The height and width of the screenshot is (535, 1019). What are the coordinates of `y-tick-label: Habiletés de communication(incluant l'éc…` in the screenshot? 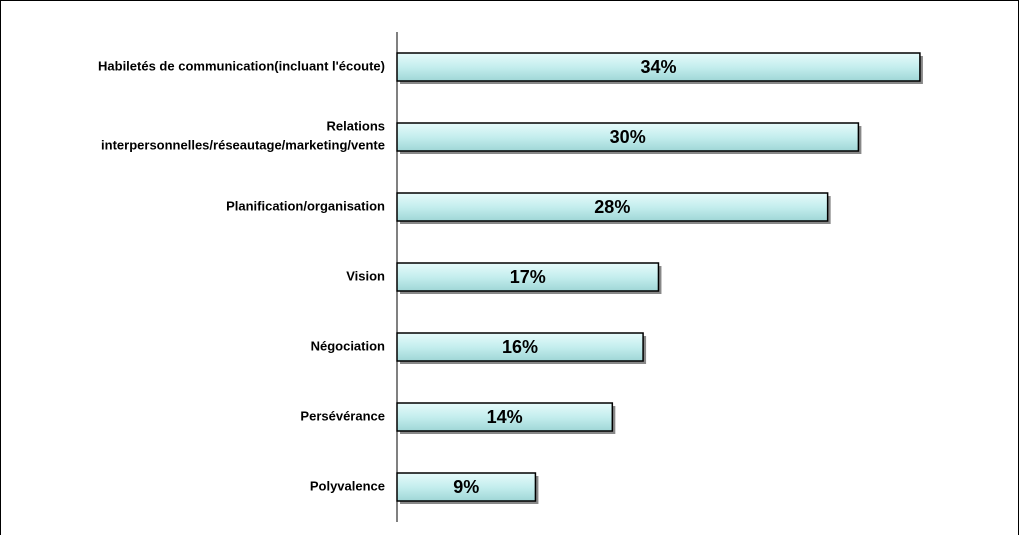 It's located at (241, 65).